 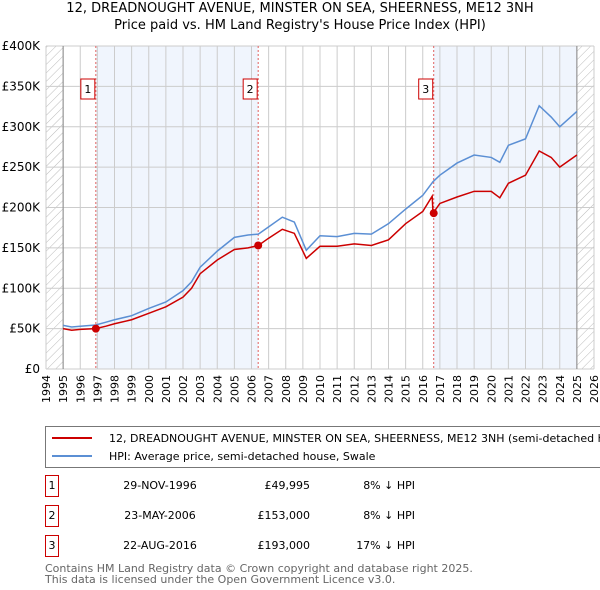 I want to click on sale-row: 3 22-AUG-2016 £193,000 17% ↓ HPI, so click(x=245, y=546).